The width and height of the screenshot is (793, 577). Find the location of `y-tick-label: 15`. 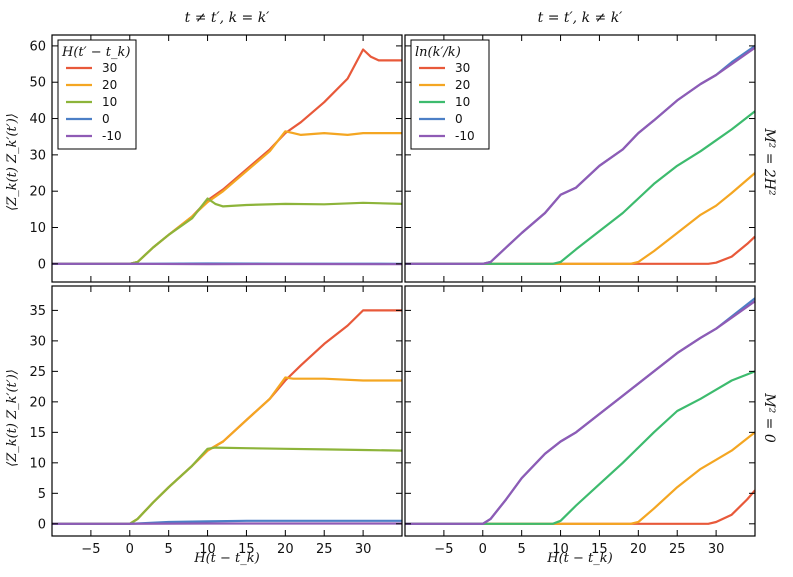

y-tick-label: 15 is located at coordinates (37, 433).